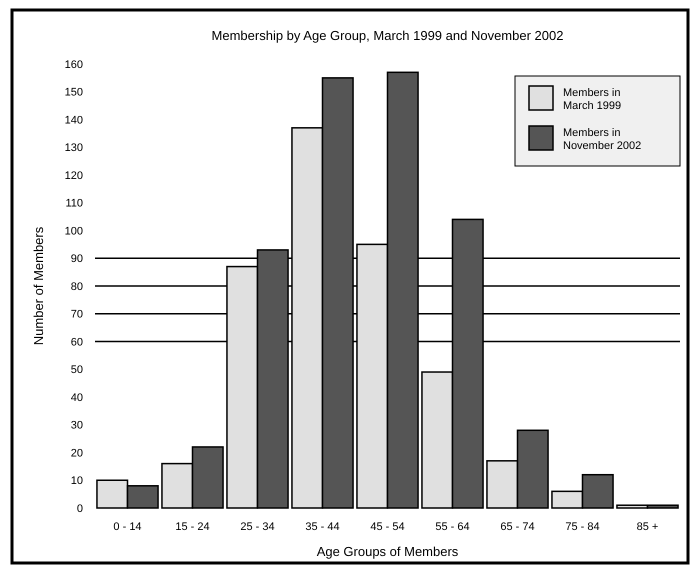 This screenshot has height=573, width=700. I want to click on x-tick-label: 25 - 34, so click(257, 527).